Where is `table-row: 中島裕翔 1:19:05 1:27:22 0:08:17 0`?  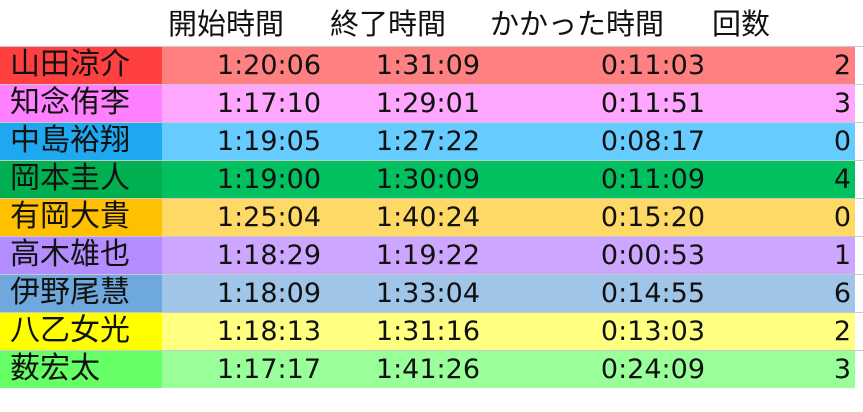 table-row: 中島裕翔 1:19:05 1:27:22 0:08:17 0 is located at coordinates (431, 141).